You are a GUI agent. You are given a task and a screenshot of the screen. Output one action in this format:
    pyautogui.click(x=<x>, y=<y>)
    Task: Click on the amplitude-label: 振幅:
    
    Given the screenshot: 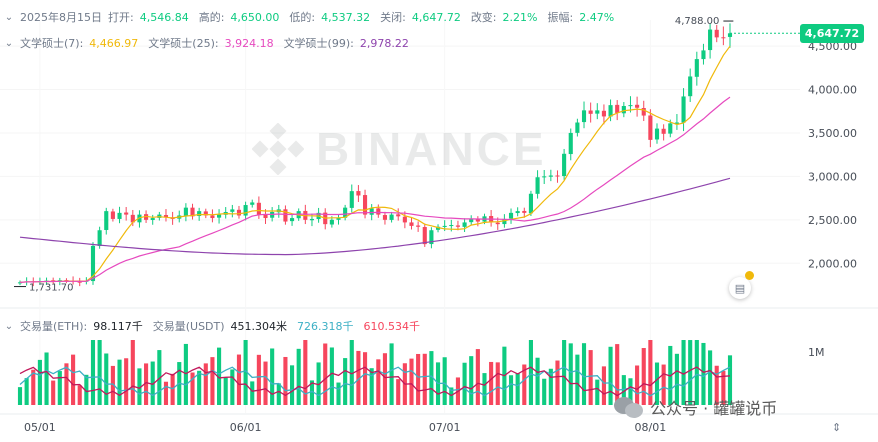 What is the action you would take?
    pyautogui.click(x=560, y=17)
    